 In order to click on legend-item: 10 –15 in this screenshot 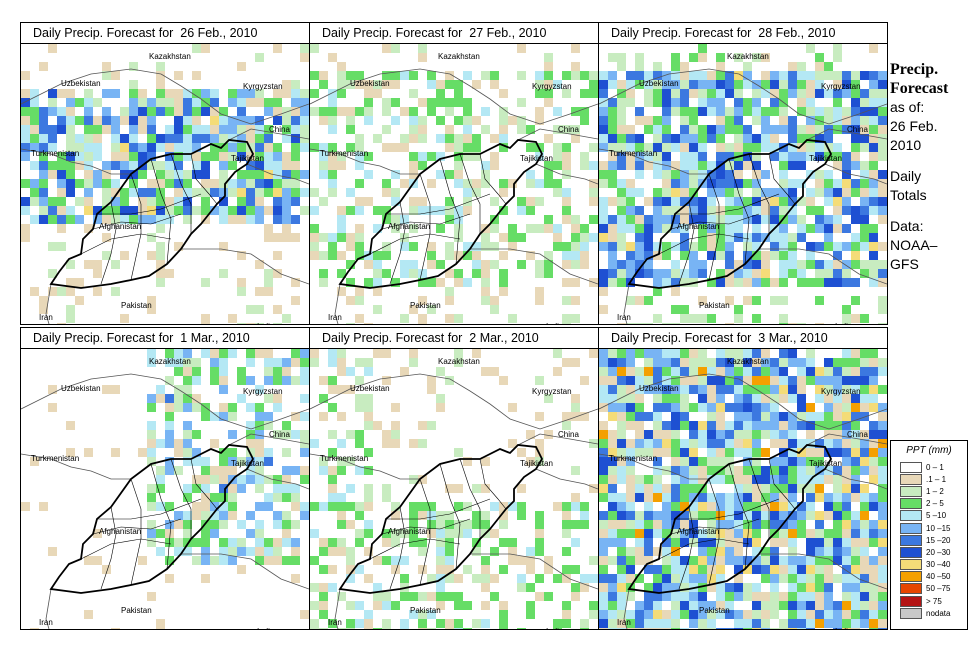, I will do `click(929, 528)`.